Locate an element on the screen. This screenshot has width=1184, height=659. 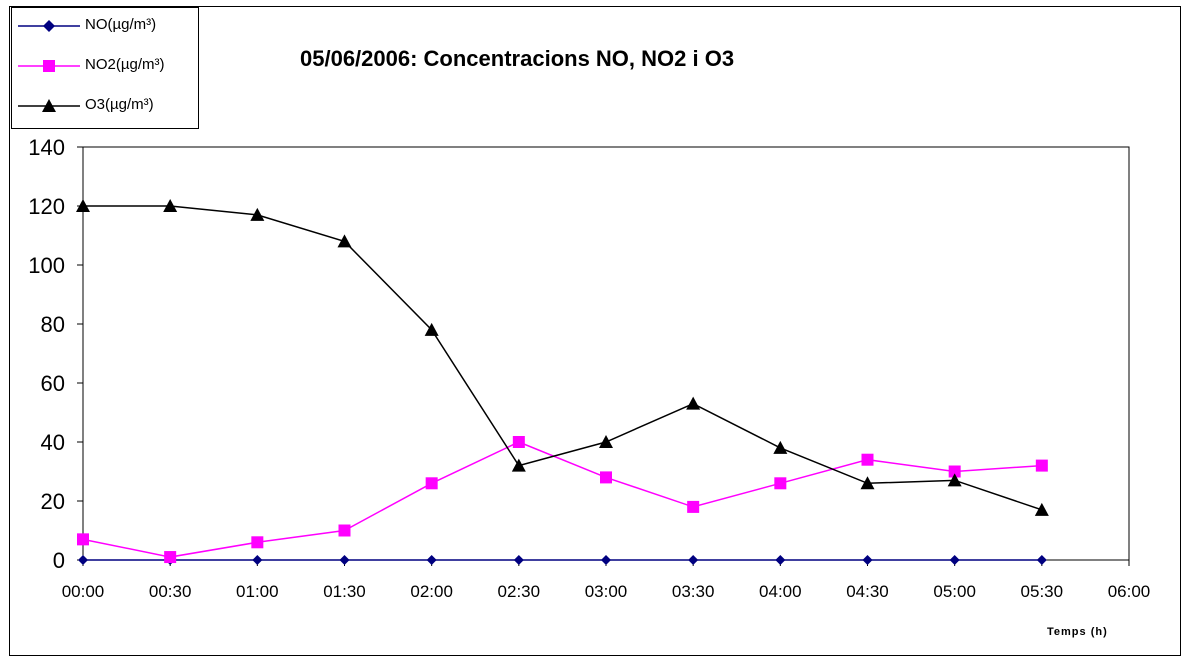
x-tick-label: 01:00 is located at coordinates (257, 591).